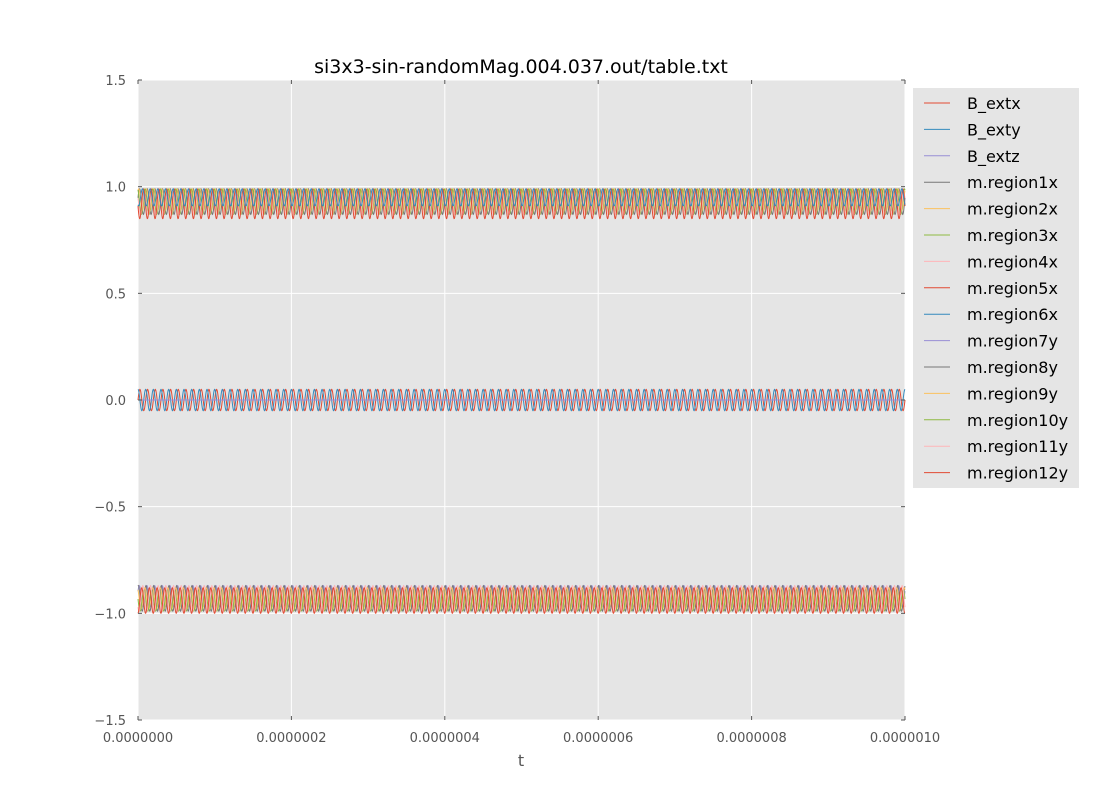 This screenshot has height=800, width=1100. Describe the element at coordinates (115, 81) in the screenshot. I see `y-tick-label: 1.5` at that location.